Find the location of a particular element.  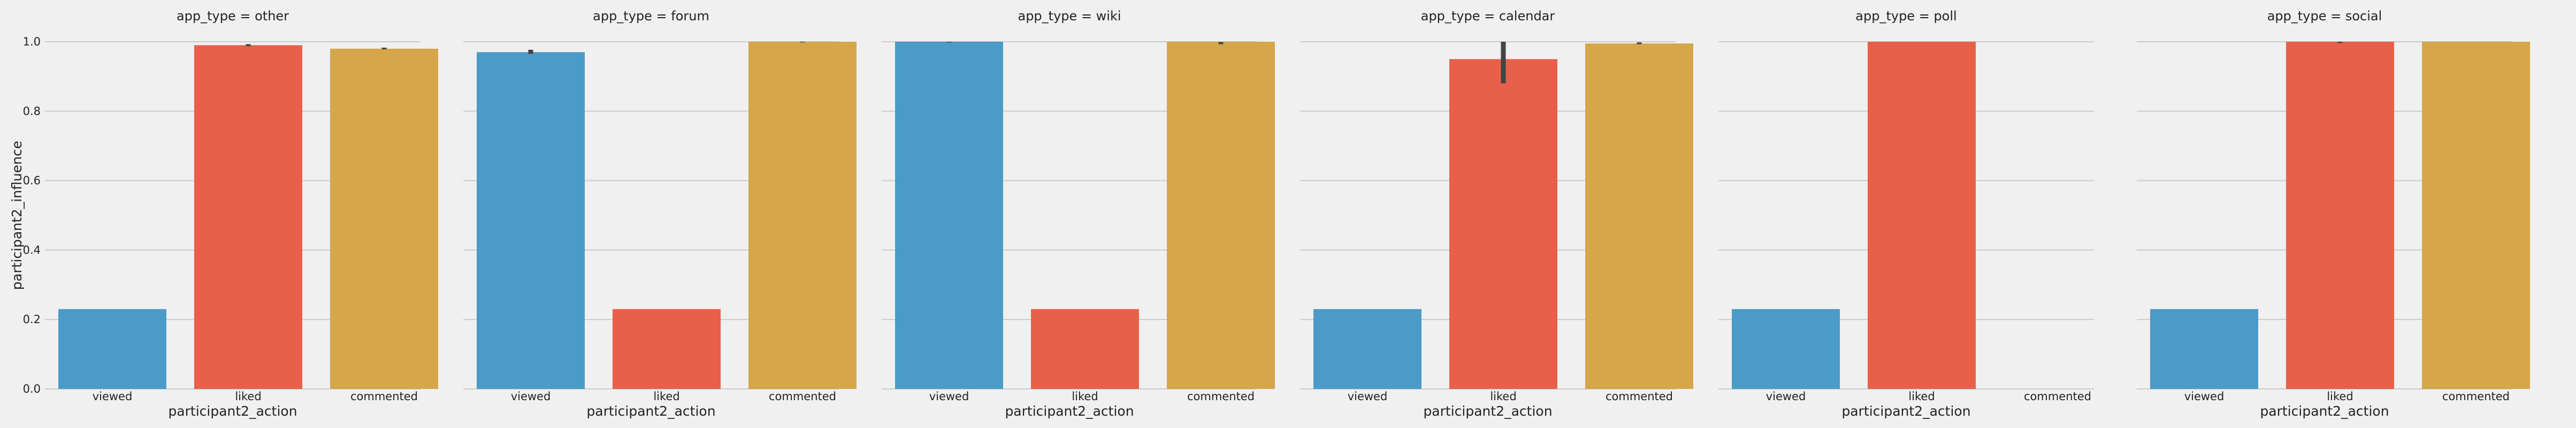

y-tick-label: 0.6 is located at coordinates (32, 180).